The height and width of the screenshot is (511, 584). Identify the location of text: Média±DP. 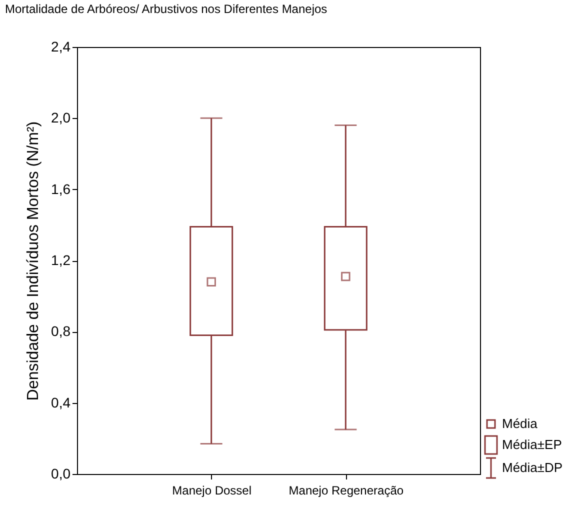
(532, 468).